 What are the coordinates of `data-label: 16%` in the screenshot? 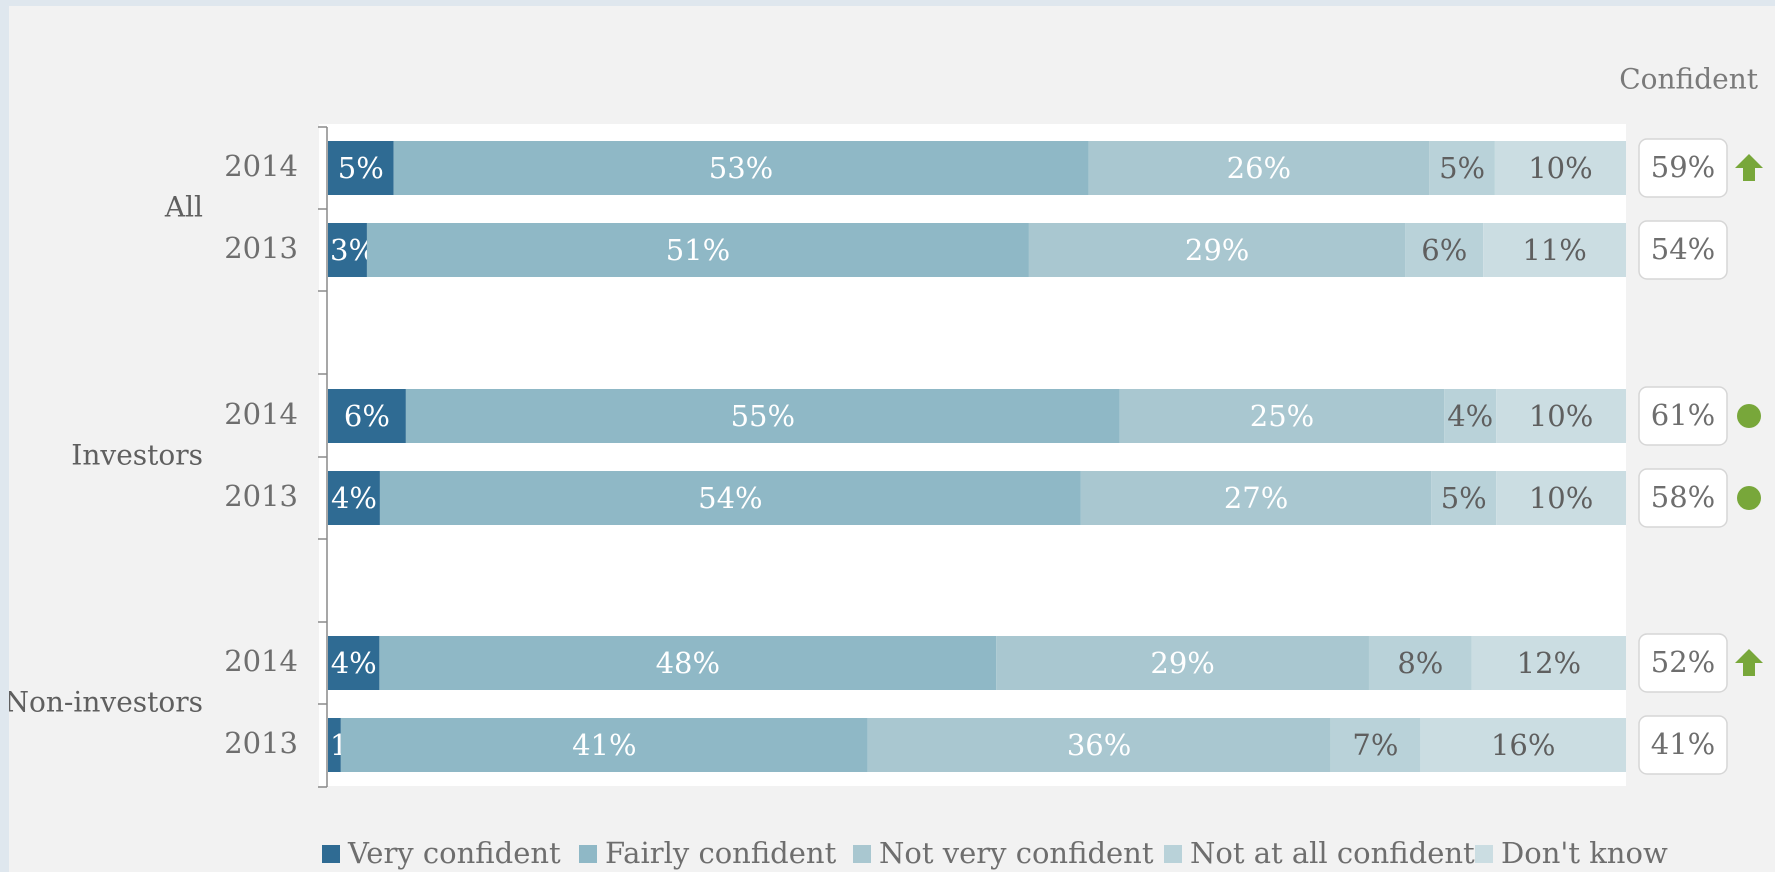 It's located at (1523, 745).